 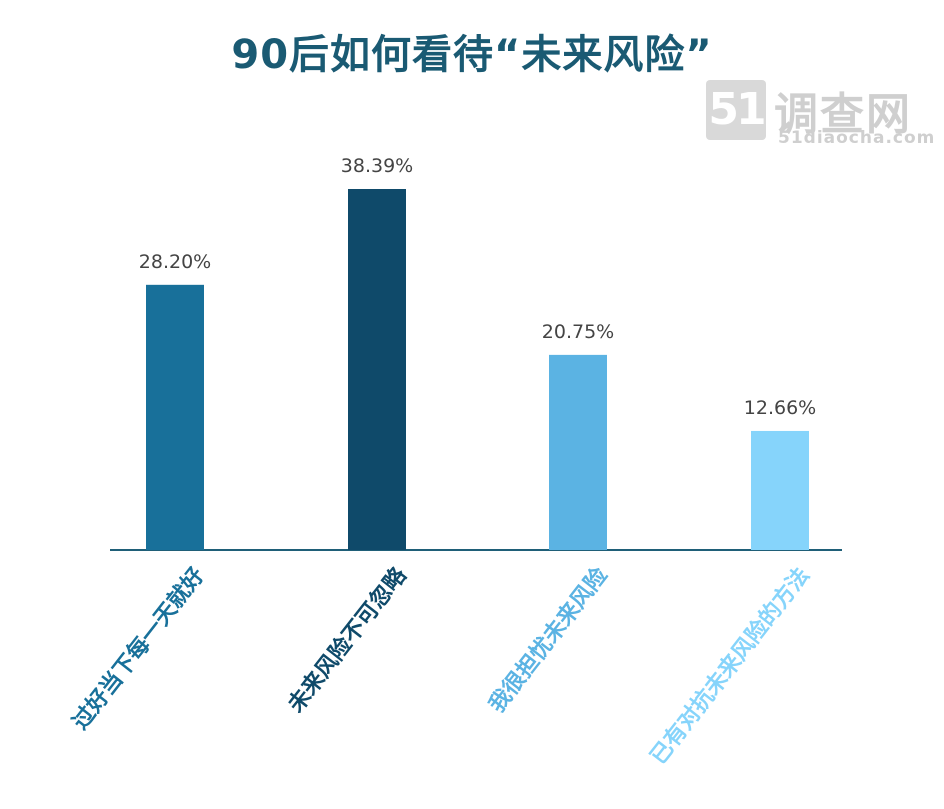 What do you see at coordinates (138, 649) in the screenshot?
I see `category-label-1: 过好当下每一天就好` at bounding box center [138, 649].